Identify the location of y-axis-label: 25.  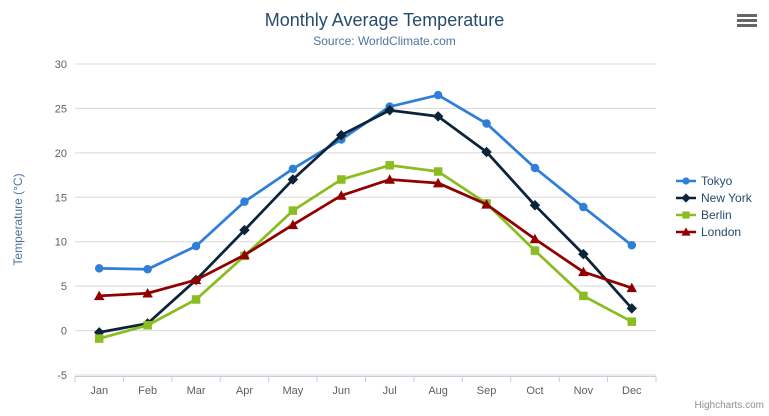
(61, 109).